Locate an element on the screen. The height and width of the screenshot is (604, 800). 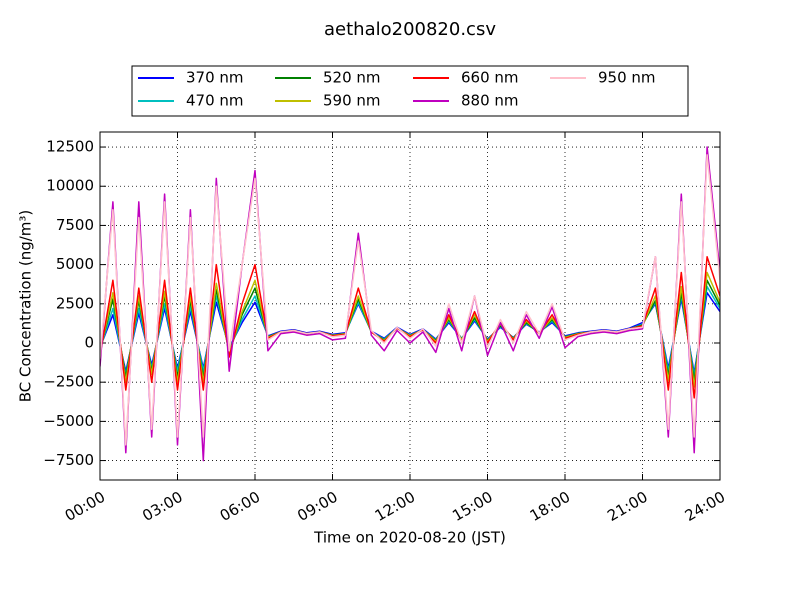
legend-label: 880 nm is located at coordinates (490, 101).